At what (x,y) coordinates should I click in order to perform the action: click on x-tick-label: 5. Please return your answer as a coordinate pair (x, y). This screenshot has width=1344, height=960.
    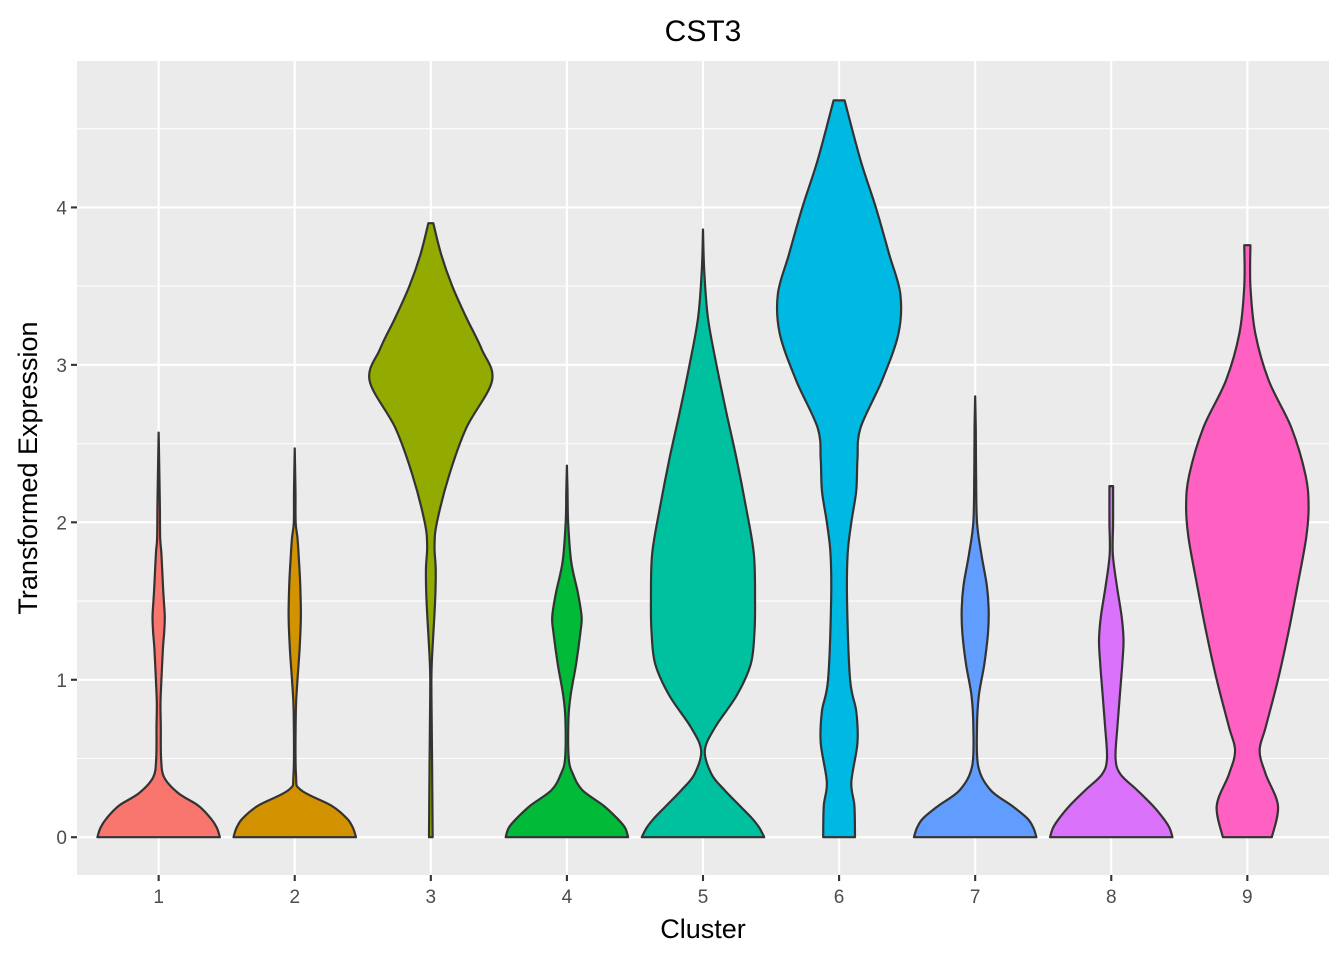
    Looking at the image, I should click on (703, 897).